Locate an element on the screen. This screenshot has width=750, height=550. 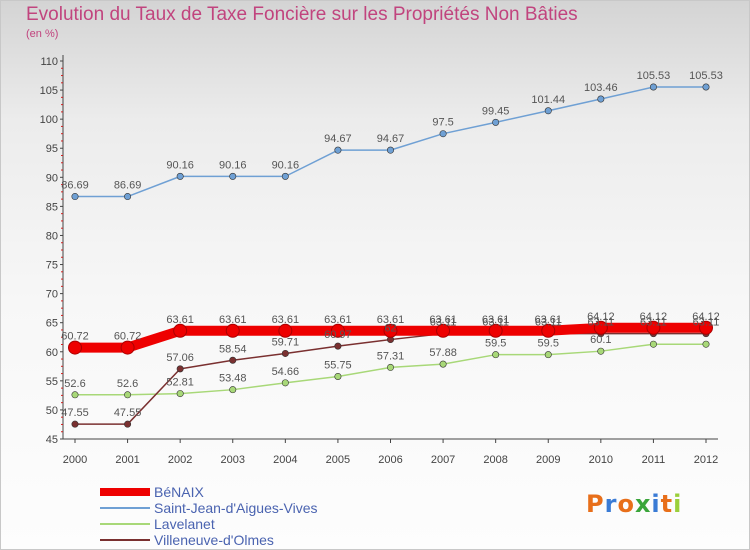
x-tick-label: 2001 is located at coordinates (127, 460).